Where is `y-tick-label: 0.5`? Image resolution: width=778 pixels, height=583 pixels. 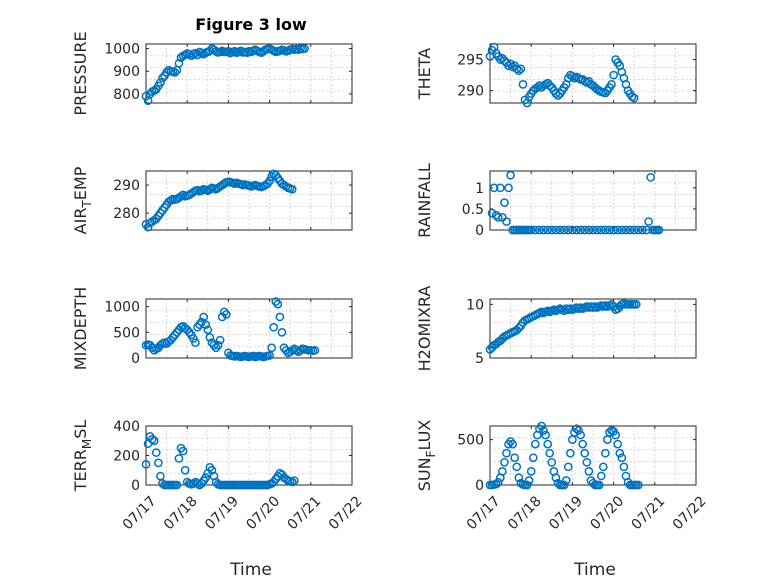
y-tick-label: 0.5 is located at coordinates (473, 210).